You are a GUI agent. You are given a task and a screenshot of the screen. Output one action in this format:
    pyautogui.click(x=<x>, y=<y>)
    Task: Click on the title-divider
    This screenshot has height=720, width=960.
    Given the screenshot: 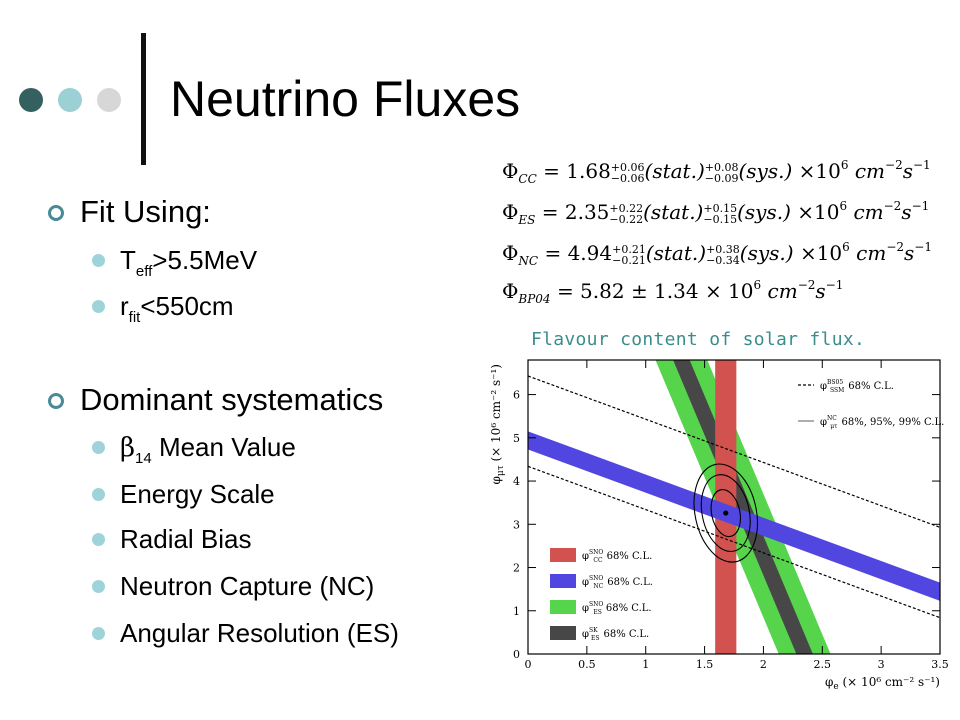 What is the action you would take?
    pyautogui.click(x=143, y=99)
    